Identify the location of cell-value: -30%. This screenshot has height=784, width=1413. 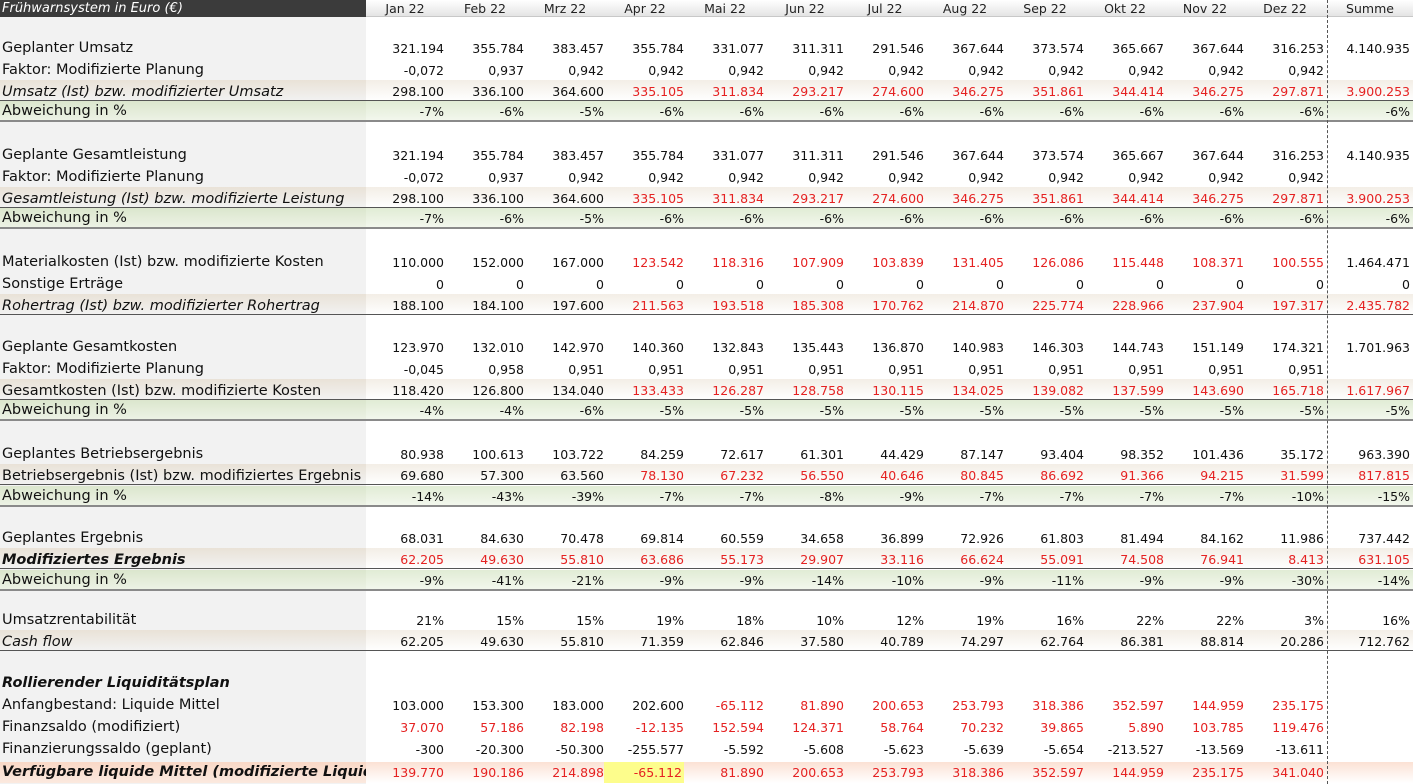
(1307, 580).